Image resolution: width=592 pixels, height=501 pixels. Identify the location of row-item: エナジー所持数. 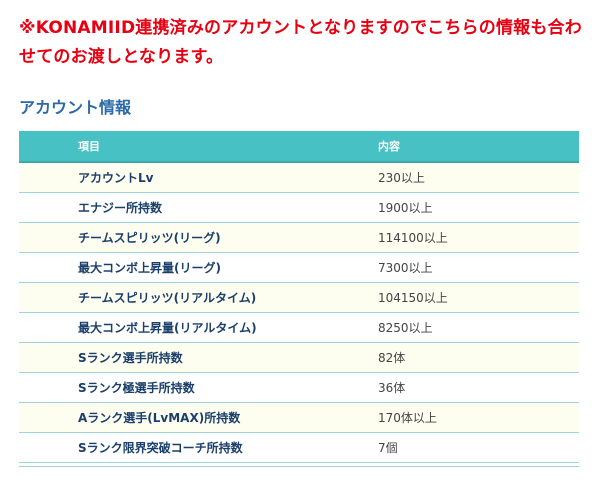
(188, 207).